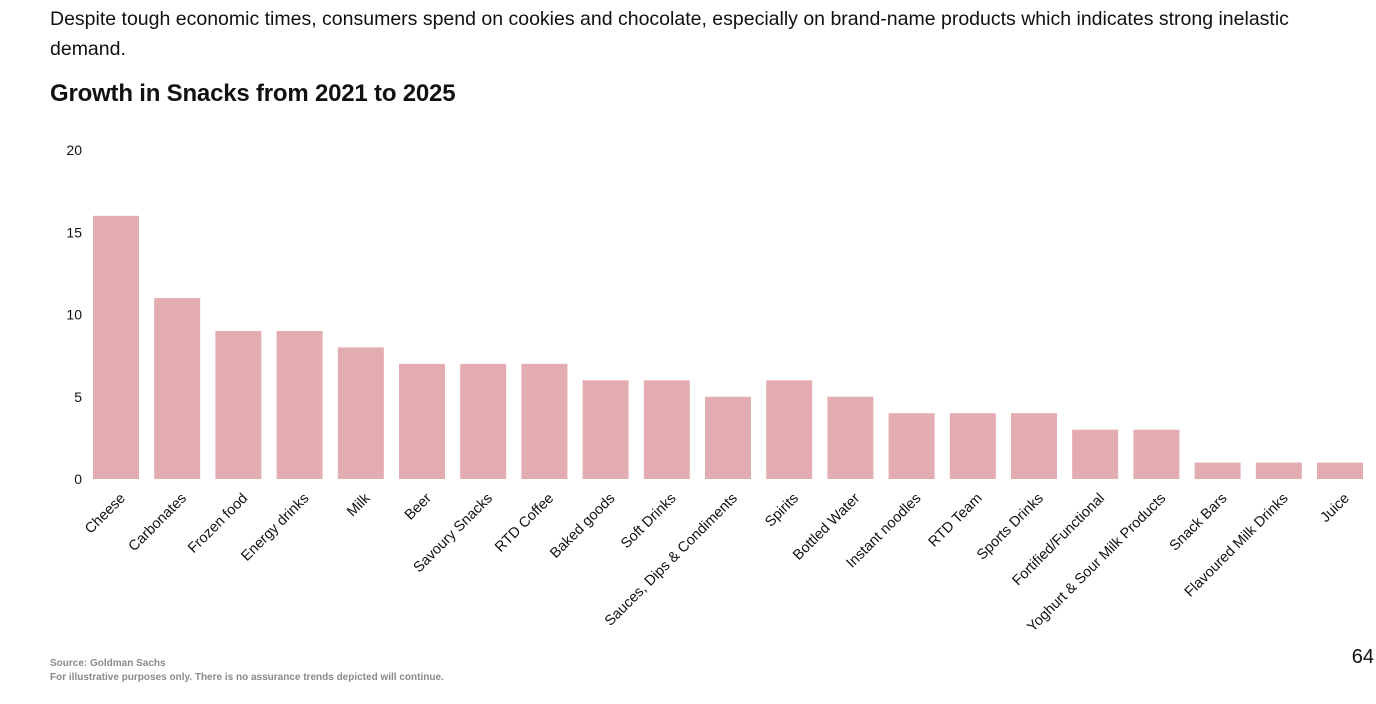 This screenshot has height=704, width=1376. What do you see at coordinates (359, 505) in the screenshot?
I see `x-tick-label: Milk` at bounding box center [359, 505].